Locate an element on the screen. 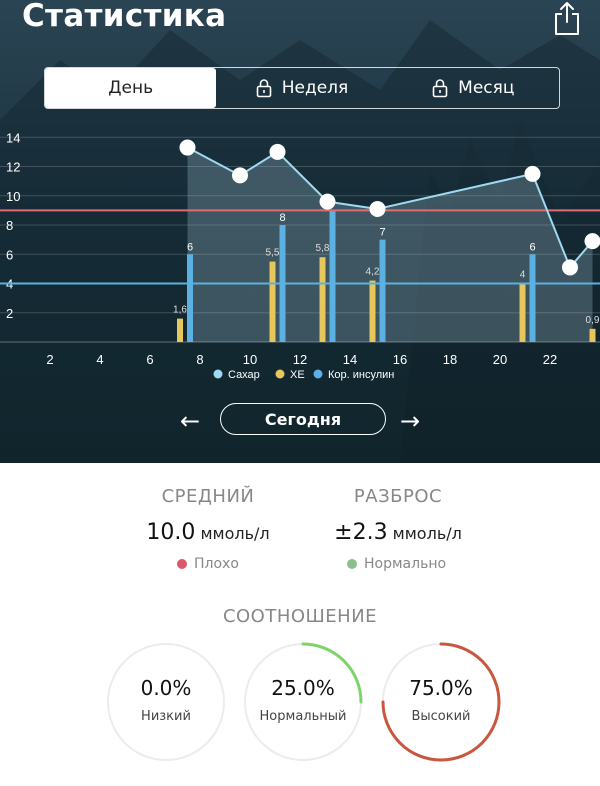  y-tick-label: 8 is located at coordinates (9, 225).